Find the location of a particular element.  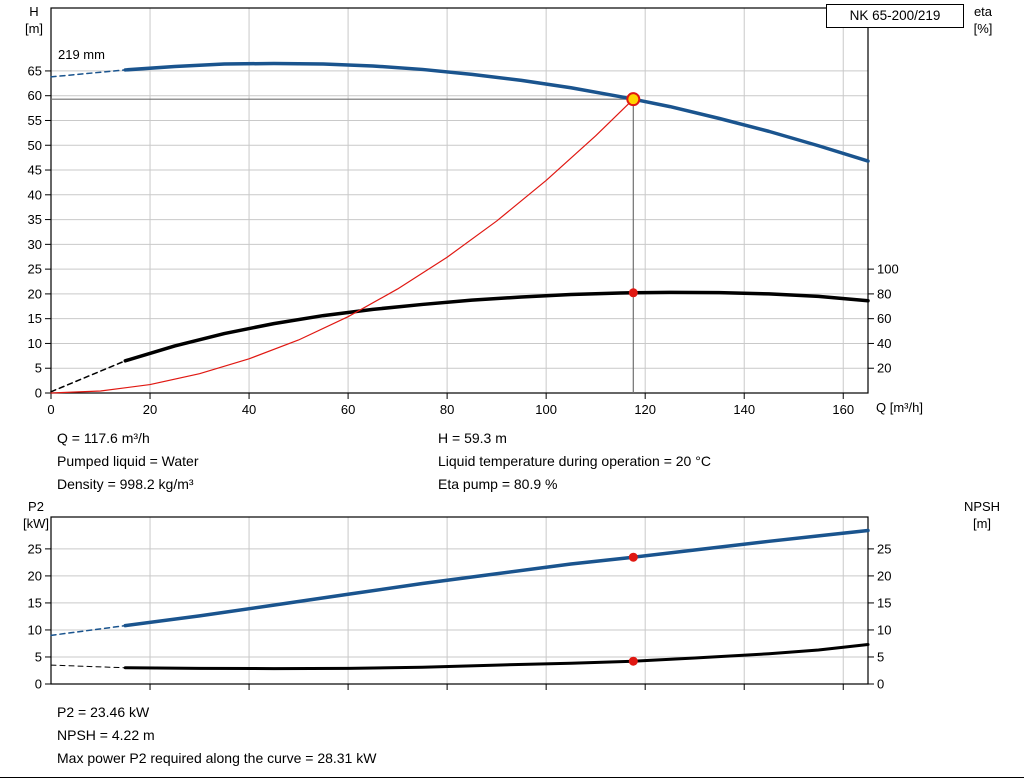

duty-p2-marker is located at coordinates (633, 557).